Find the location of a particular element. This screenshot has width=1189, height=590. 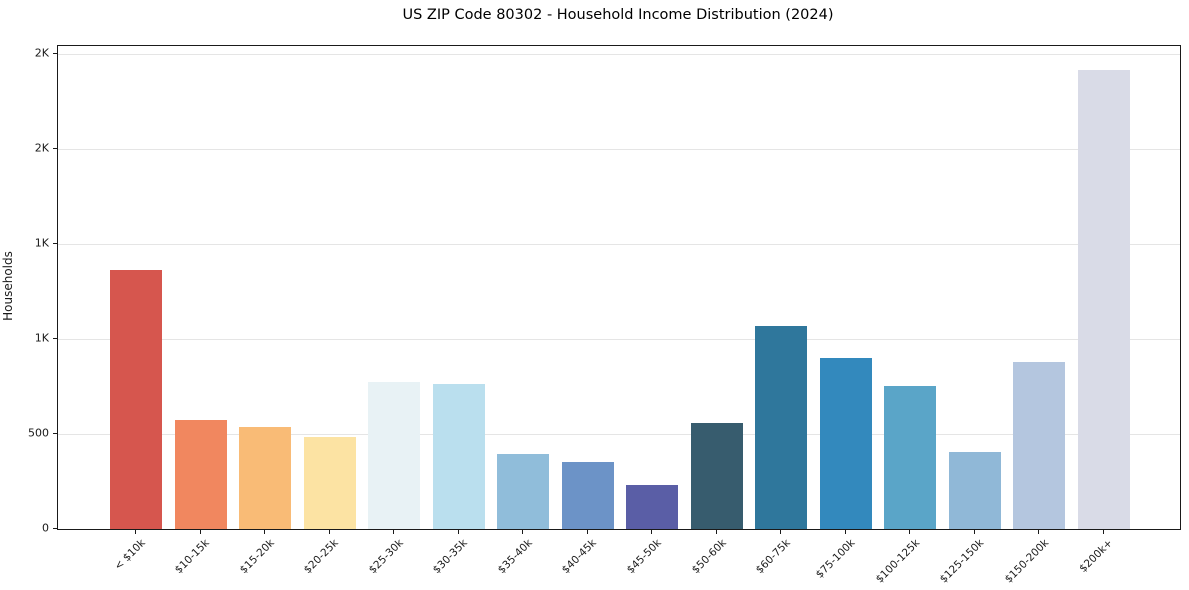

bar-$20-25k is located at coordinates (329, 482).